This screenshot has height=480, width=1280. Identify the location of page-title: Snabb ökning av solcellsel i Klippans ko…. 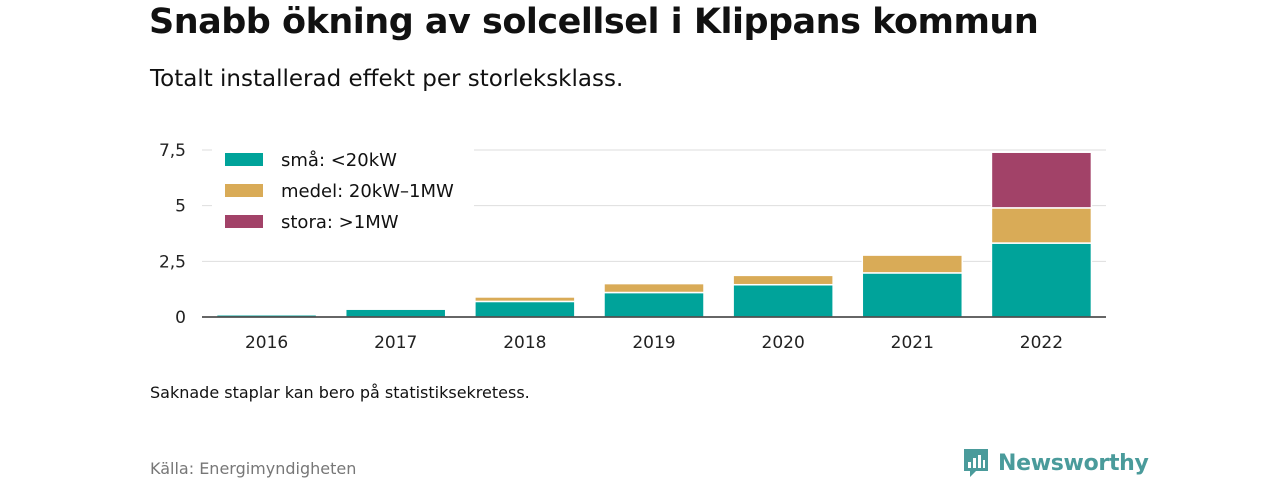
(594, 22).